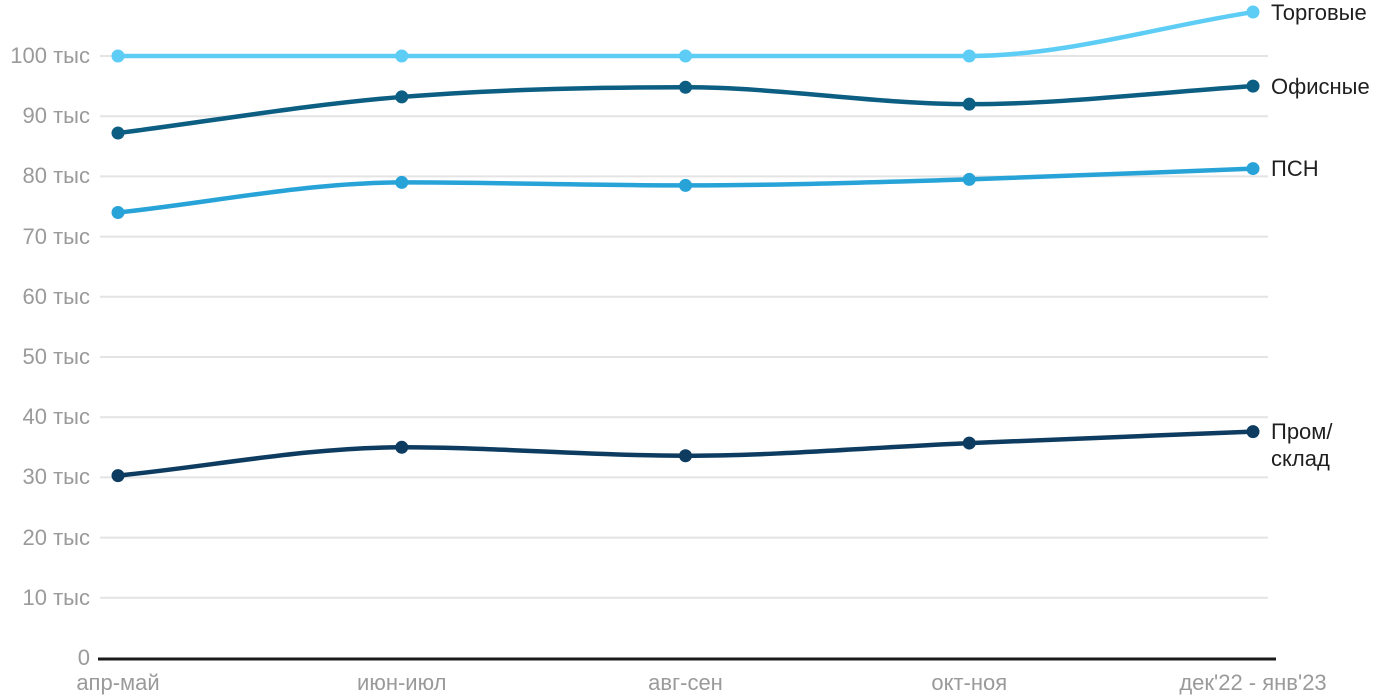 This screenshot has width=1400, height=700. What do you see at coordinates (50, 55) in the screenshot?
I see `y-tick-100: 100 тыс` at bounding box center [50, 55].